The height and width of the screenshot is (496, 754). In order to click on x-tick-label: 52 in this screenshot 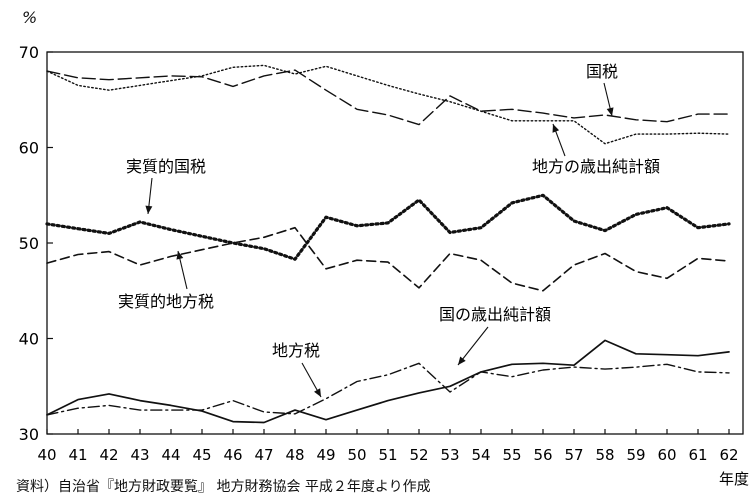, I will do `click(418, 455)`.